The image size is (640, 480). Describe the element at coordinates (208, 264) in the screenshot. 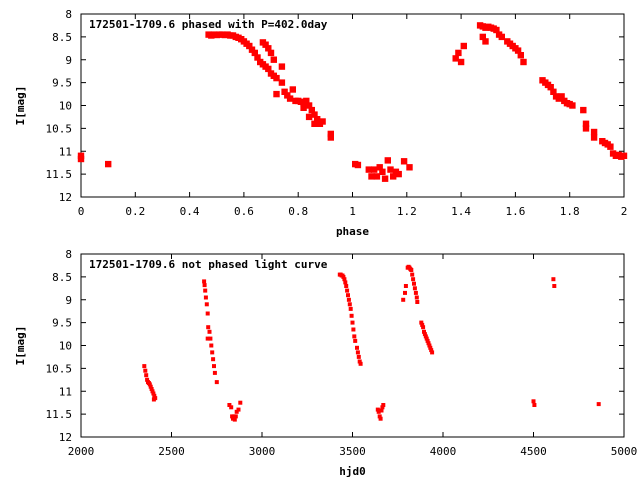

I see `unphased-plot-title: 172501-1709.6 not phased light curve` at that location.